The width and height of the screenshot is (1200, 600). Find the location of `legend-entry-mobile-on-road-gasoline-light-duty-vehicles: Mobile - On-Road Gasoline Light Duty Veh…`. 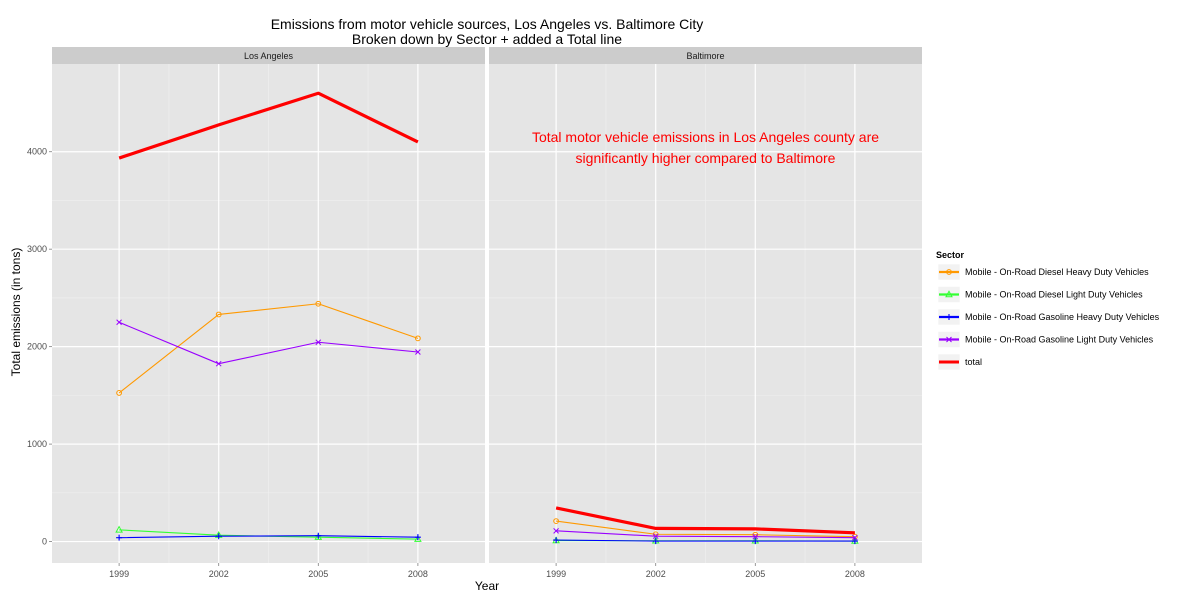

legend-entry-mobile-on-road-gasoline-light-duty-vehicles: Mobile - On-Road Gasoline Light Duty Veh… is located at coordinates (1045, 339).